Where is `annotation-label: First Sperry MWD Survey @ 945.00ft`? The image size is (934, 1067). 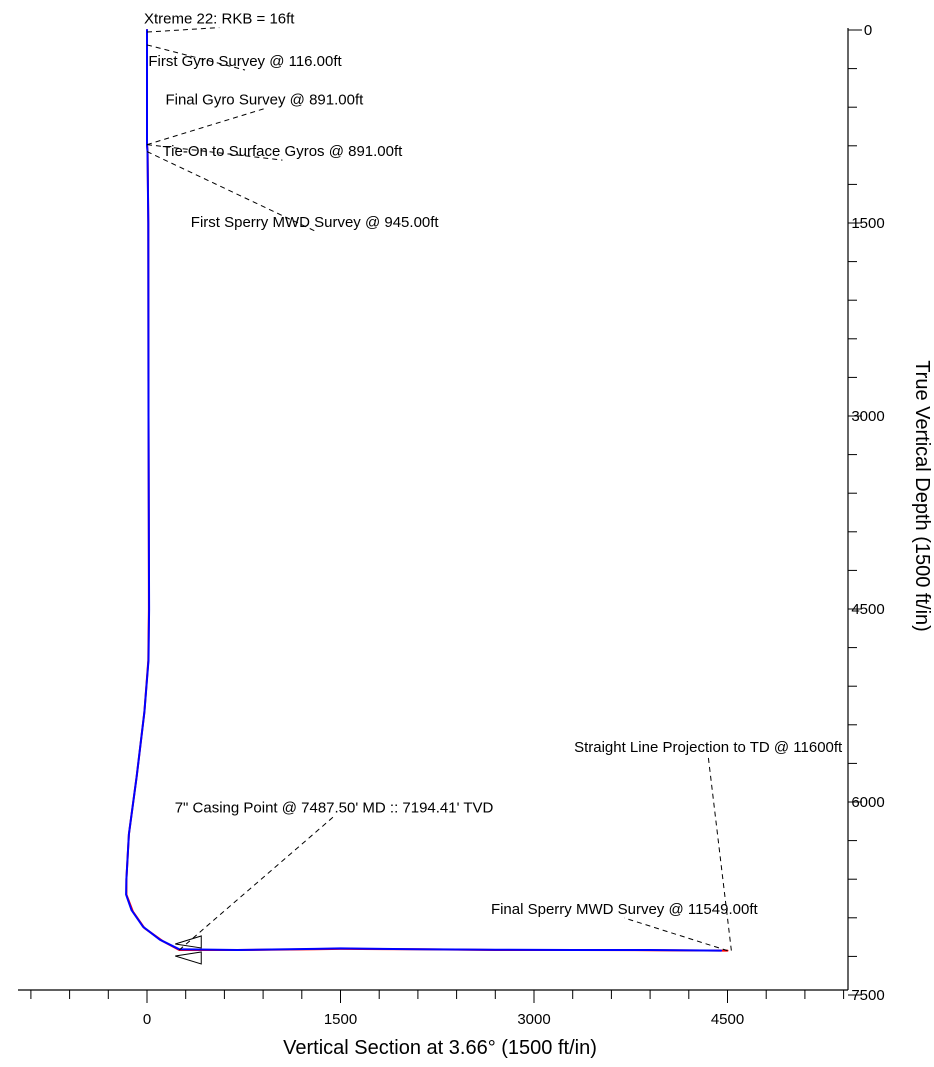 annotation-label: First Sperry MWD Survey @ 945.00ft is located at coordinates (315, 222).